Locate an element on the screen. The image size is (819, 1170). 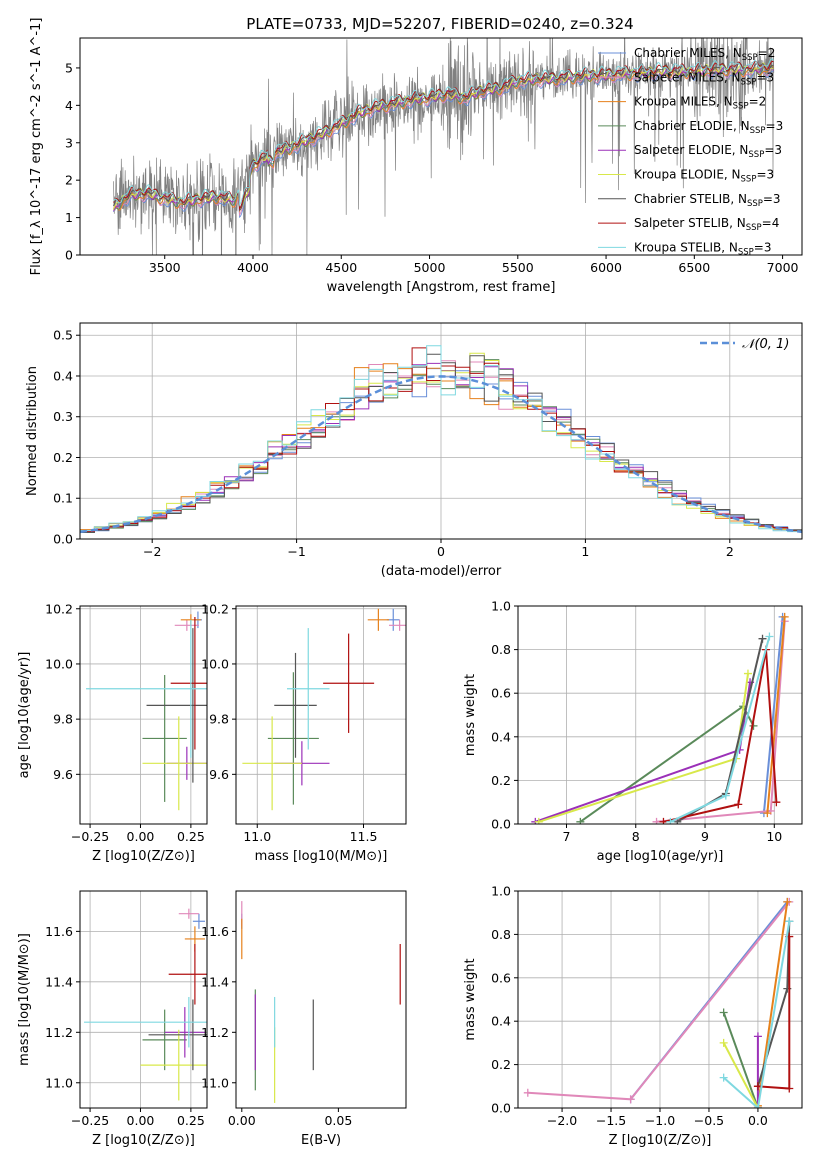
x-tick-label: 9 is located at coordinates (705, 836).